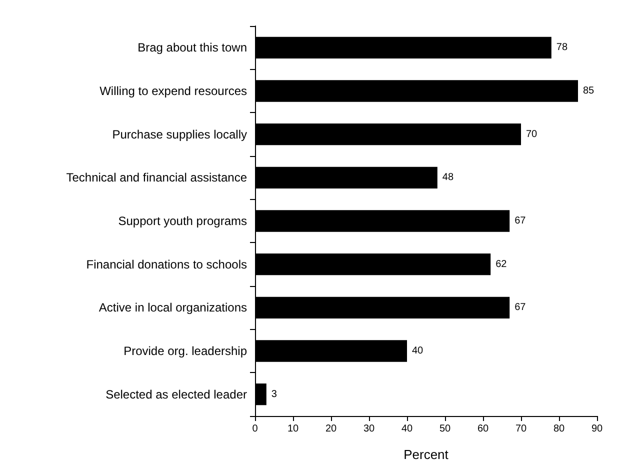 The image size is (624, 474). What do you see at coordinates (179, 134) in the screenshot?
I see `y-tick-label: Purchase supplies locally` at bounding box center [179, 134].